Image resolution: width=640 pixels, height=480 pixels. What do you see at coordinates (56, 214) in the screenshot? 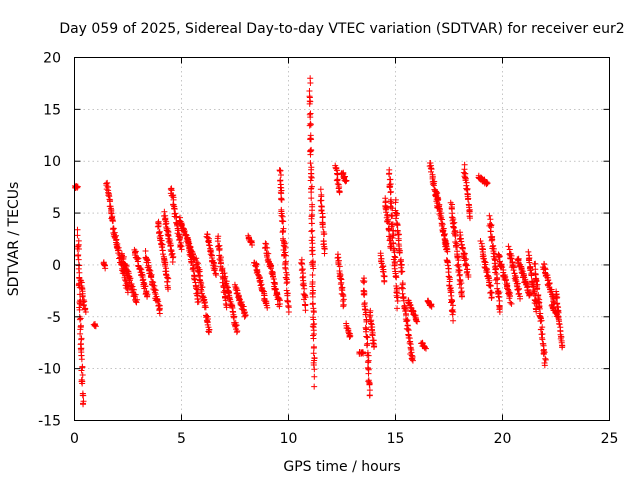
I see `y-tick-label: 5` at bounding box center [56, 214].